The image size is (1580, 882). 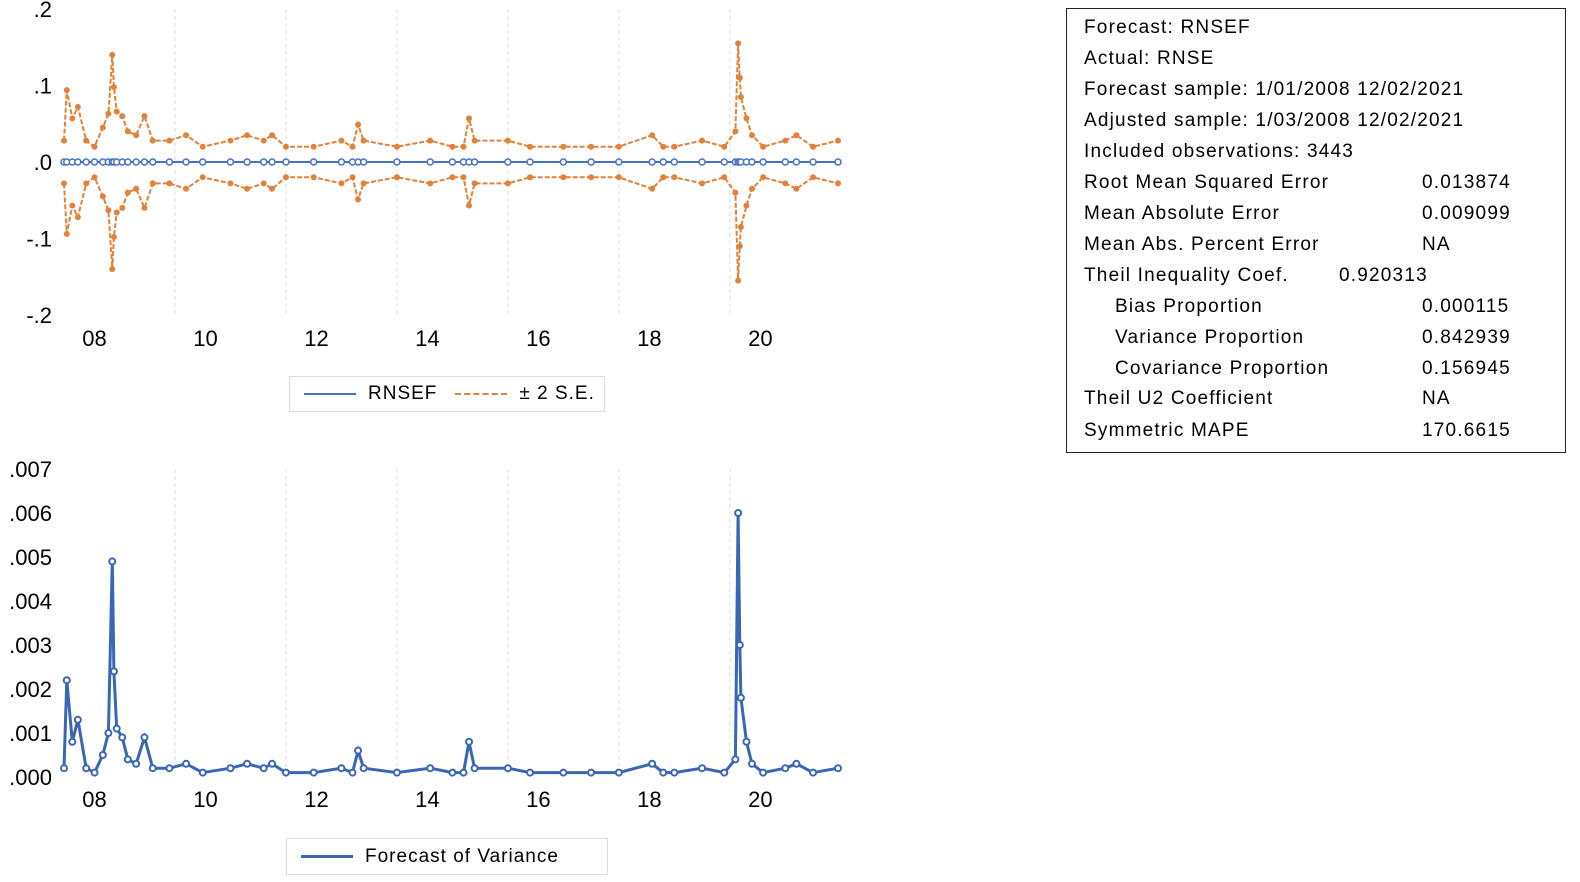 What do you see at coordinates (1297, 435) in the screenshot?
I see `stat-row: Symmetric MAPE 170.6615` at bounding box center [1297, 435].